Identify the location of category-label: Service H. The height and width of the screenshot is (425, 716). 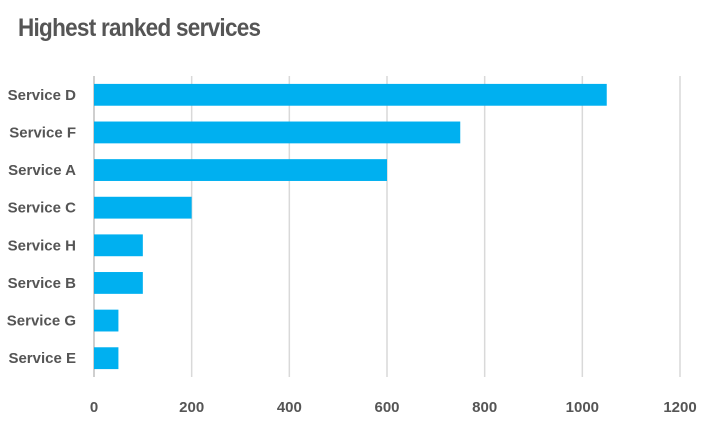
(42, 245).